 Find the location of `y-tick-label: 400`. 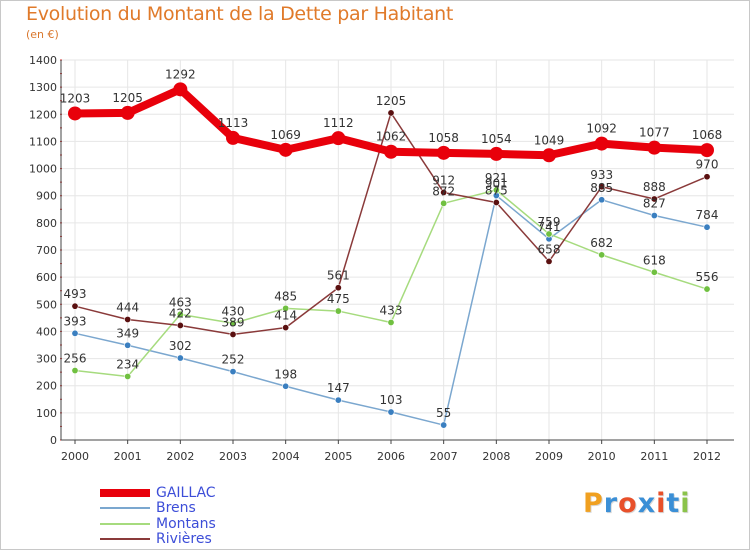

y-tick-label: 400 is located at coordinates (46, 331).